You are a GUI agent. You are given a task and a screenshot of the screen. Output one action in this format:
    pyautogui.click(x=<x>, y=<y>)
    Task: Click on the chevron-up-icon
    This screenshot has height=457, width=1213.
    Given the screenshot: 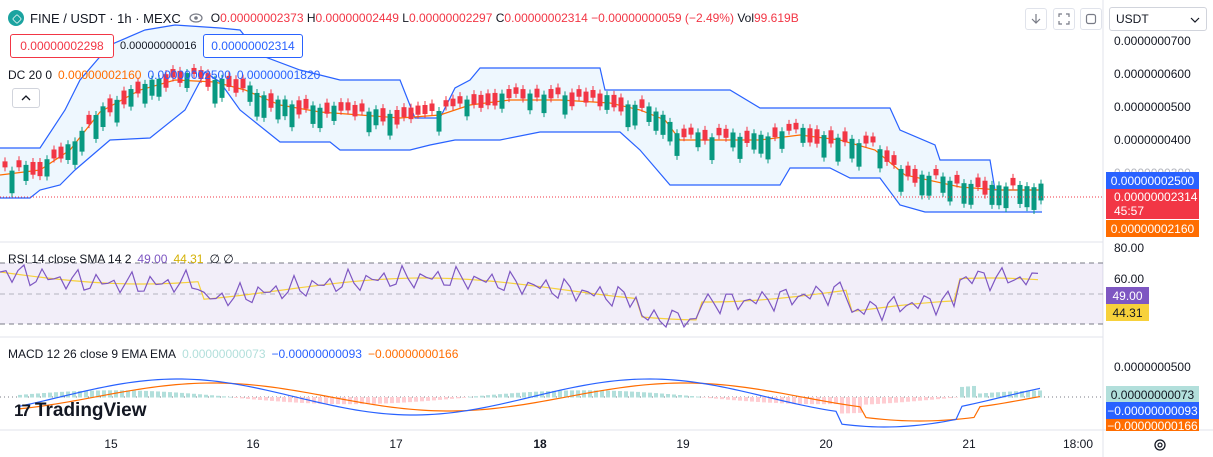 What is the action you would take?
    pyautogui.click(x=26, y=98)
    